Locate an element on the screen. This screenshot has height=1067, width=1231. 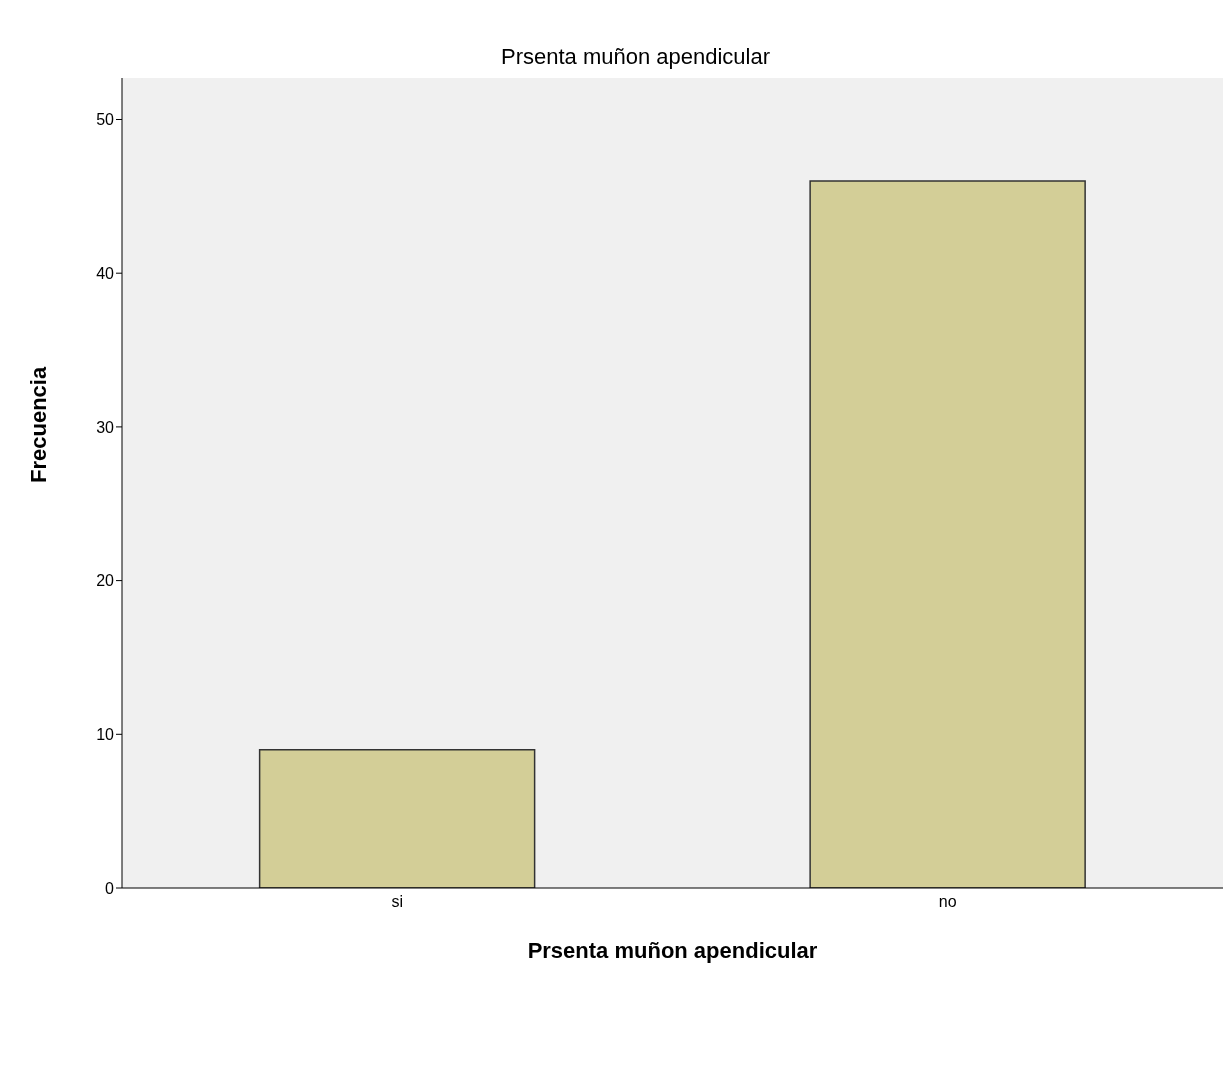
x-axis-title: Prsenta muñon apendicular is located at coordinates (672, 950).